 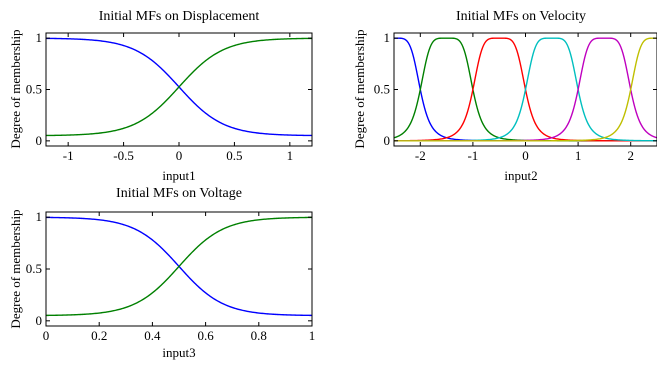 I want to click on x-tick-label: 0.5, so click(x=234, y=155).